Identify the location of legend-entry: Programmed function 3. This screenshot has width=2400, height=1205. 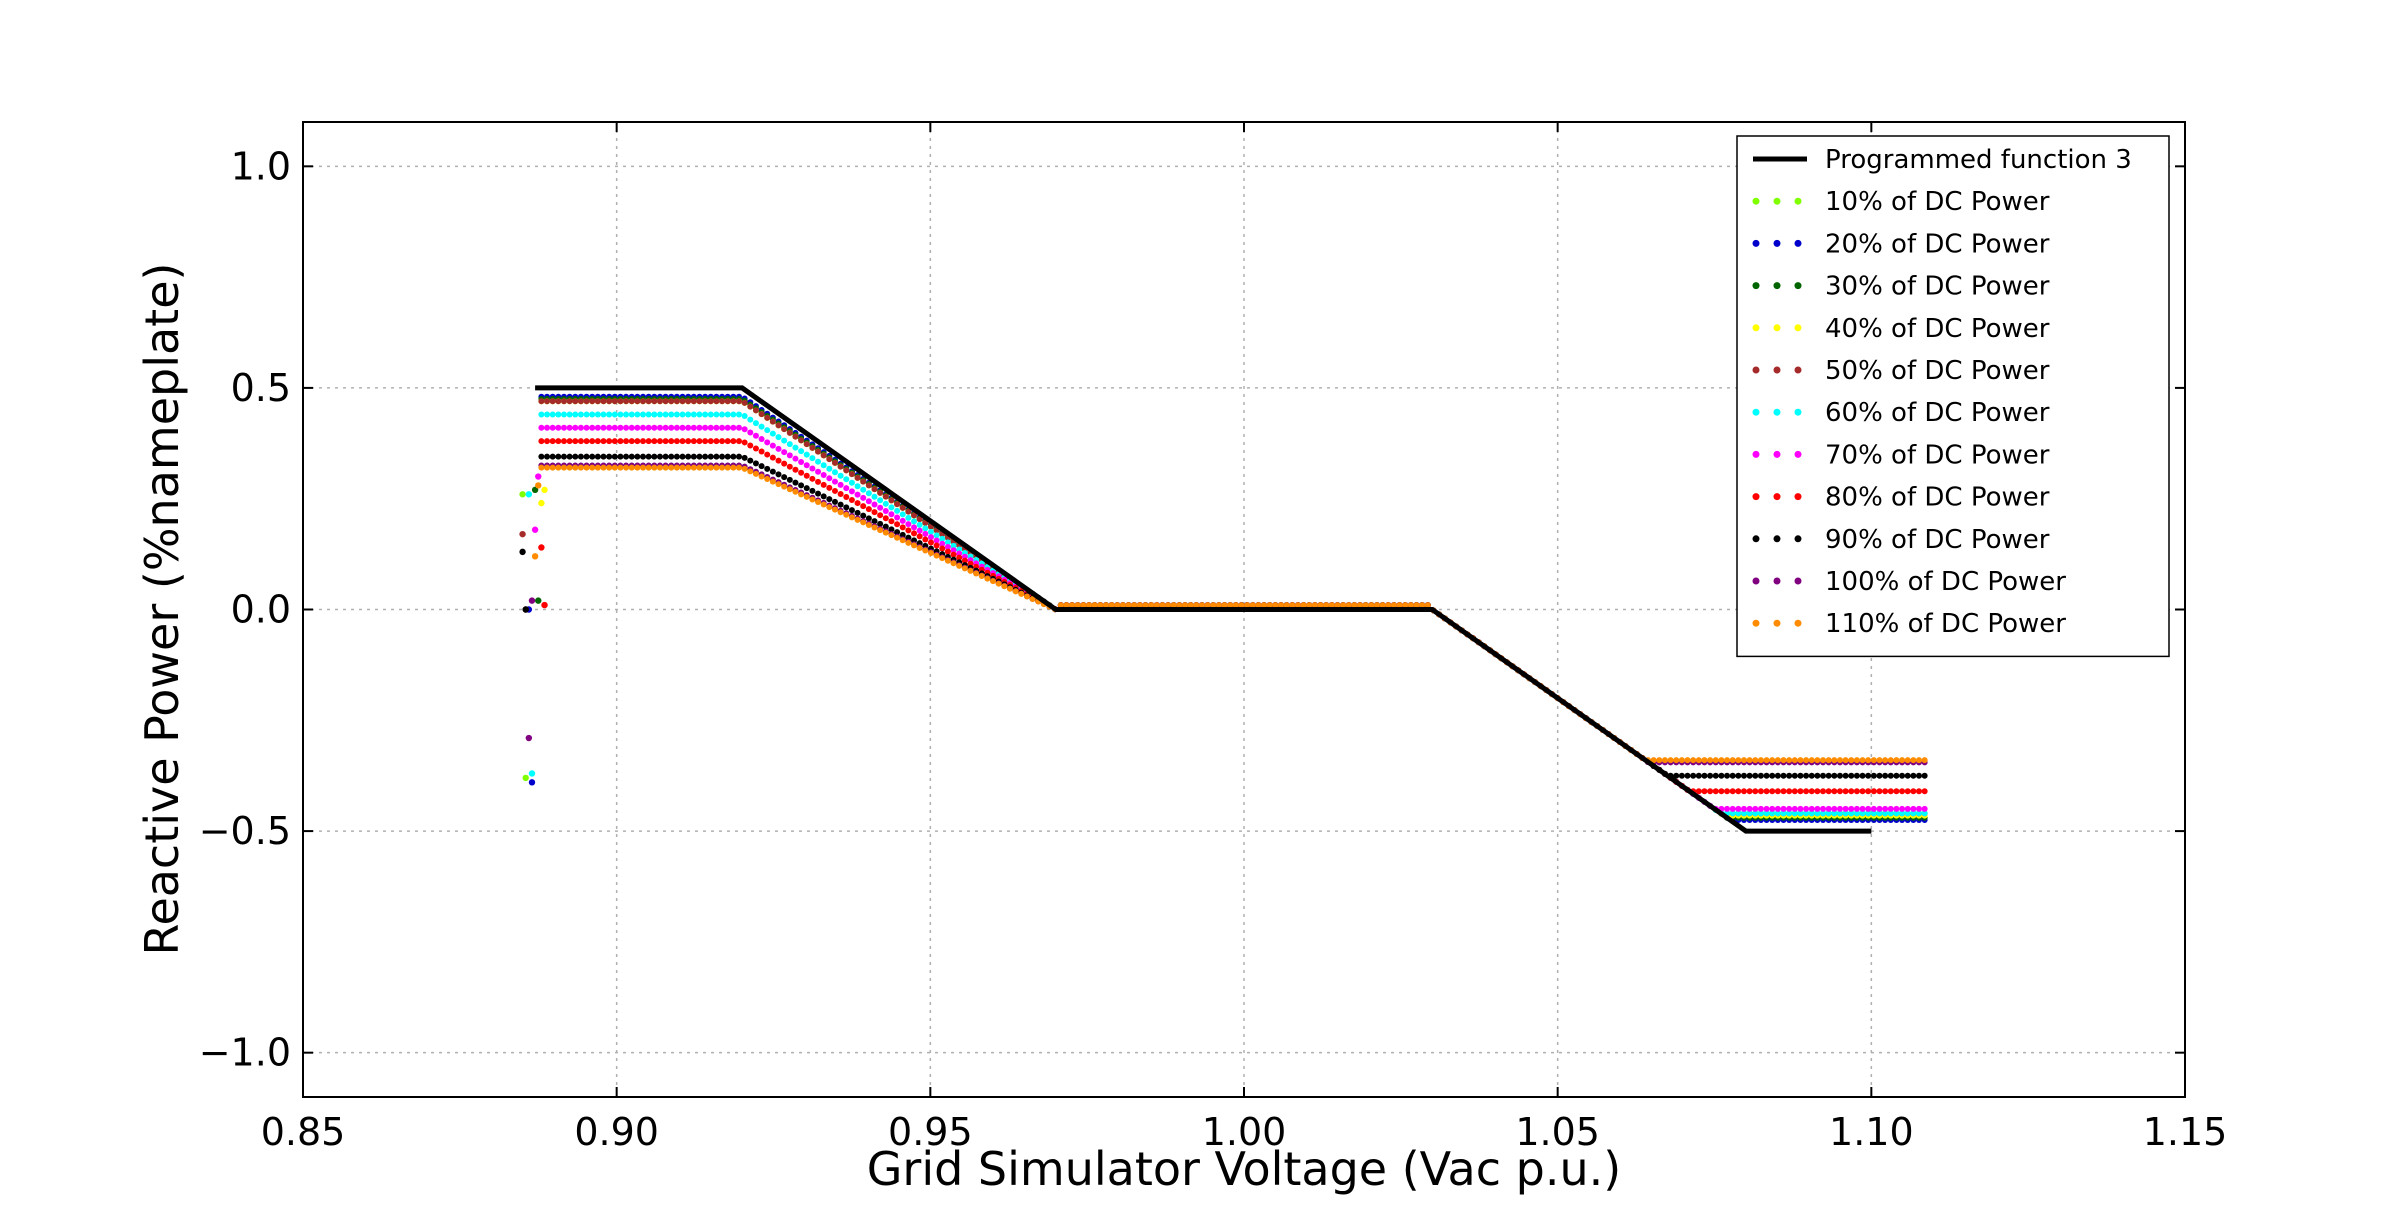
(1978, 160).